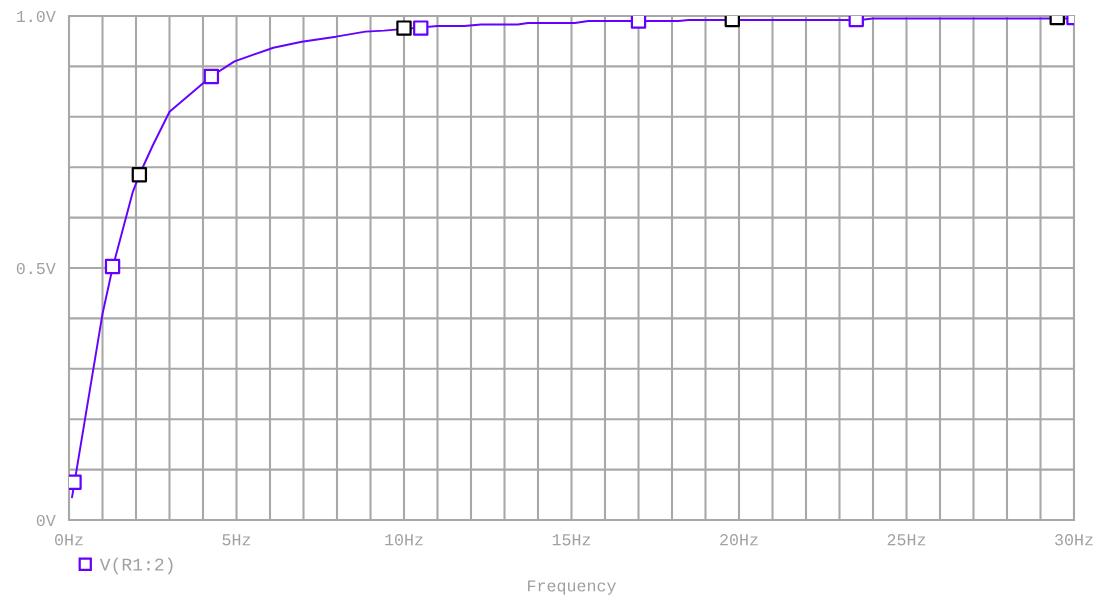 The width and height of the screenshot is (1096, 606). Describe the element at coordinates (906, 540) in the screenshot. I see `x-tick-label: 25Hz` at that location.